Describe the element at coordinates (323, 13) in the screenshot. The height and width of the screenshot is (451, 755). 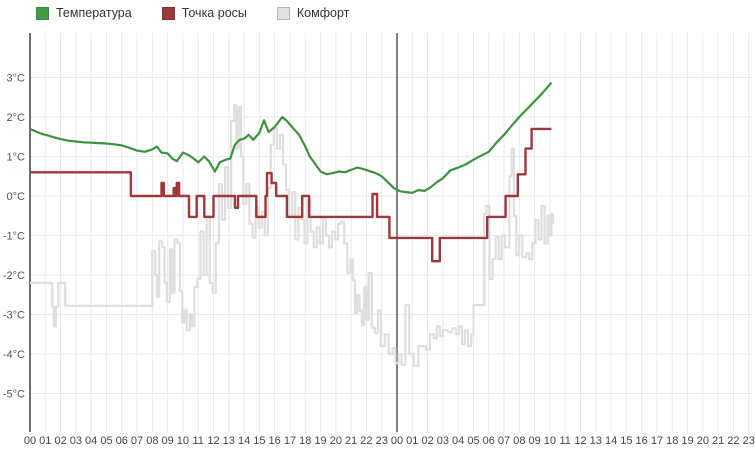
I see `legend-label-comfort: Комфорт` at that location.